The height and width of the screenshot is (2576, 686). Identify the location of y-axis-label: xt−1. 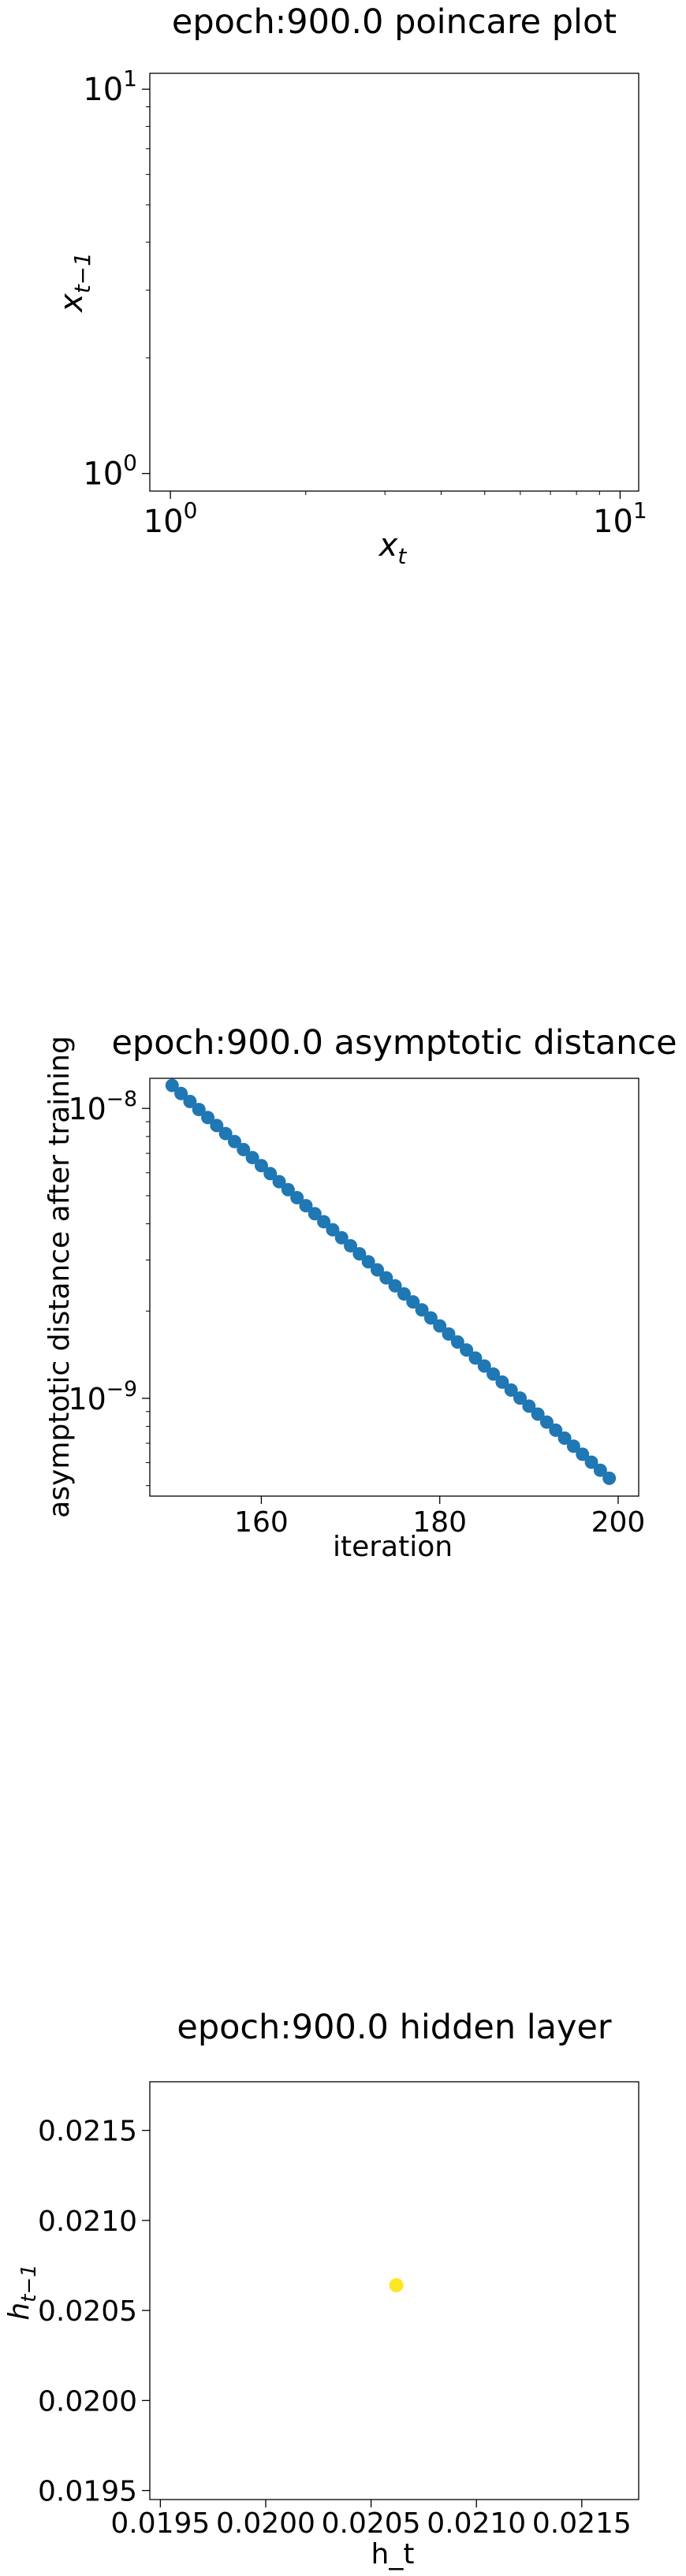
(74, 283).